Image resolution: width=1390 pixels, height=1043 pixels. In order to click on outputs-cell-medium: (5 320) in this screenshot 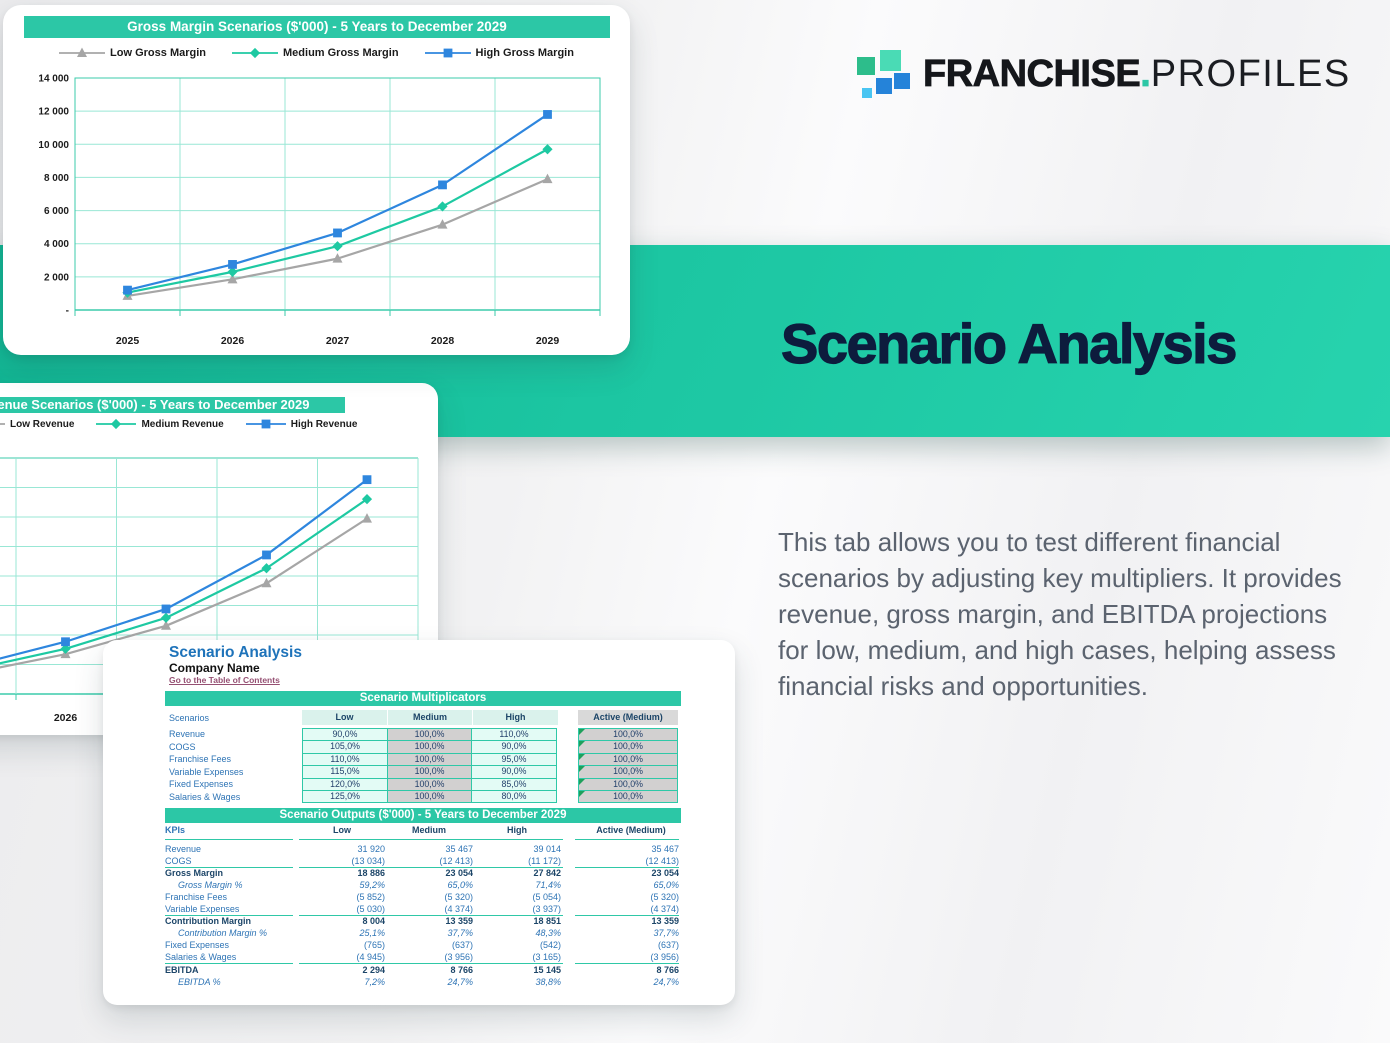, I will do `click(458, 897)`.